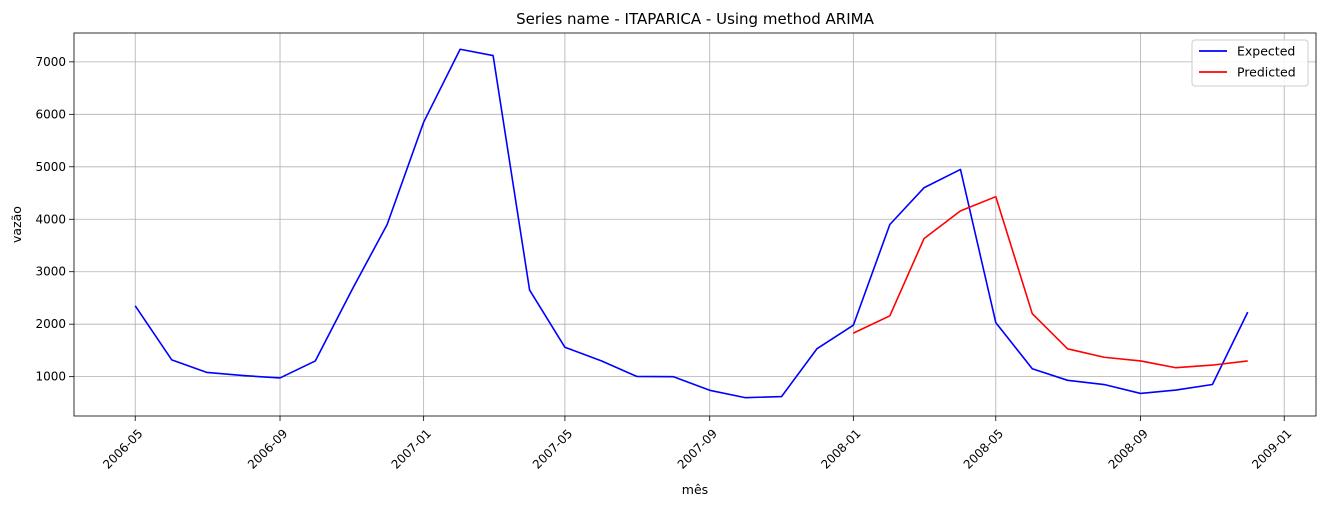  What do you see at coordinates (1266, 51) in the screenshot?
I see `legend-label-expected: Expected` at bounding box center [1266, 51].